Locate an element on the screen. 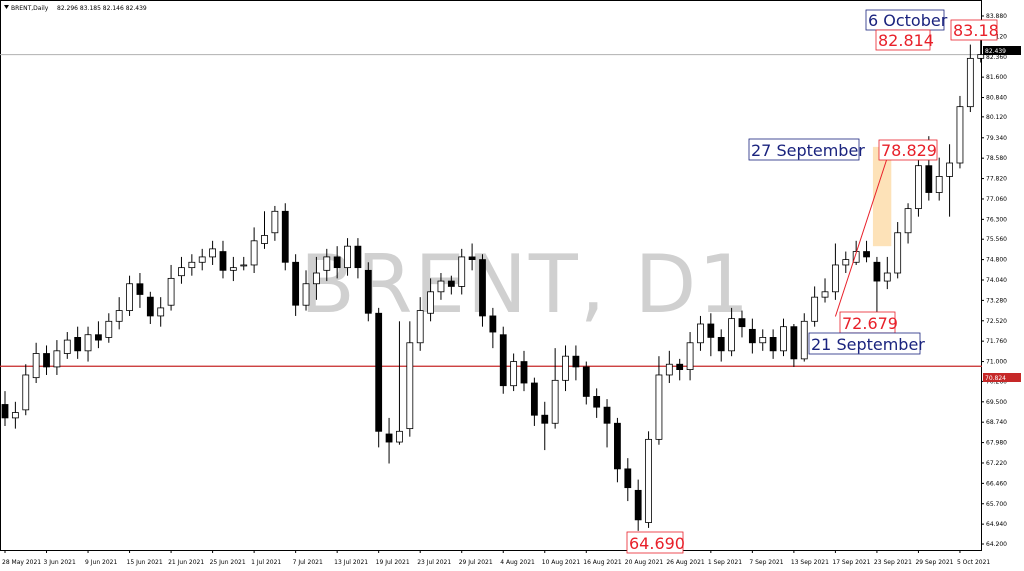 The width and height of the screenshot is (1024, 571). current-price-tag is located at coordinates (1002, 50).